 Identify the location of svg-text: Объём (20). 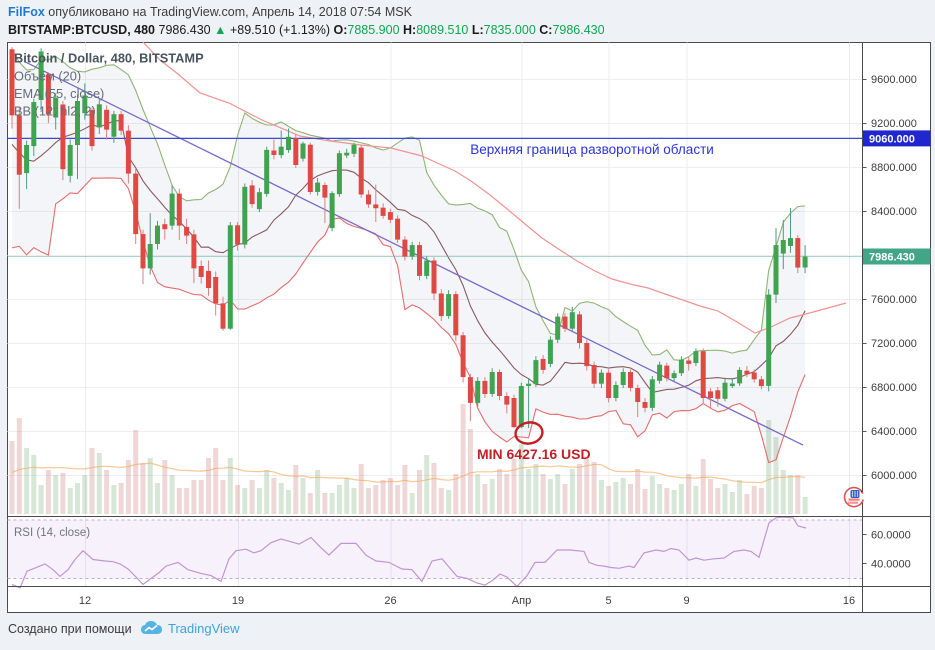
(47, 76).